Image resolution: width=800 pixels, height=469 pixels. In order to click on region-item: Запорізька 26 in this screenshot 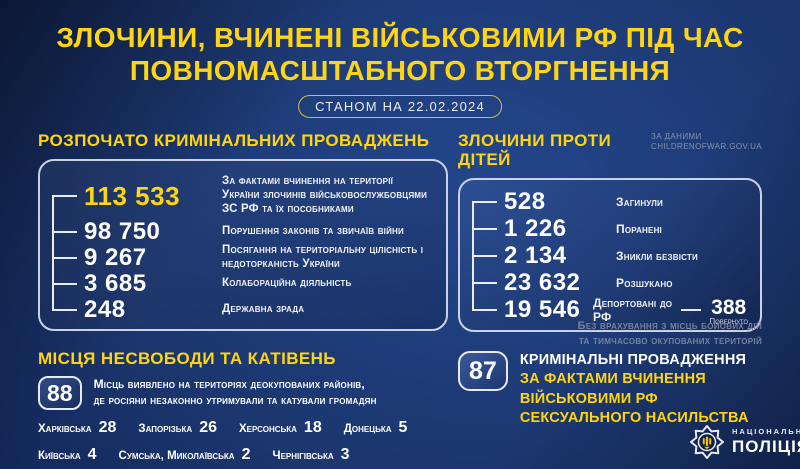, I will do `click(177, 428)`.